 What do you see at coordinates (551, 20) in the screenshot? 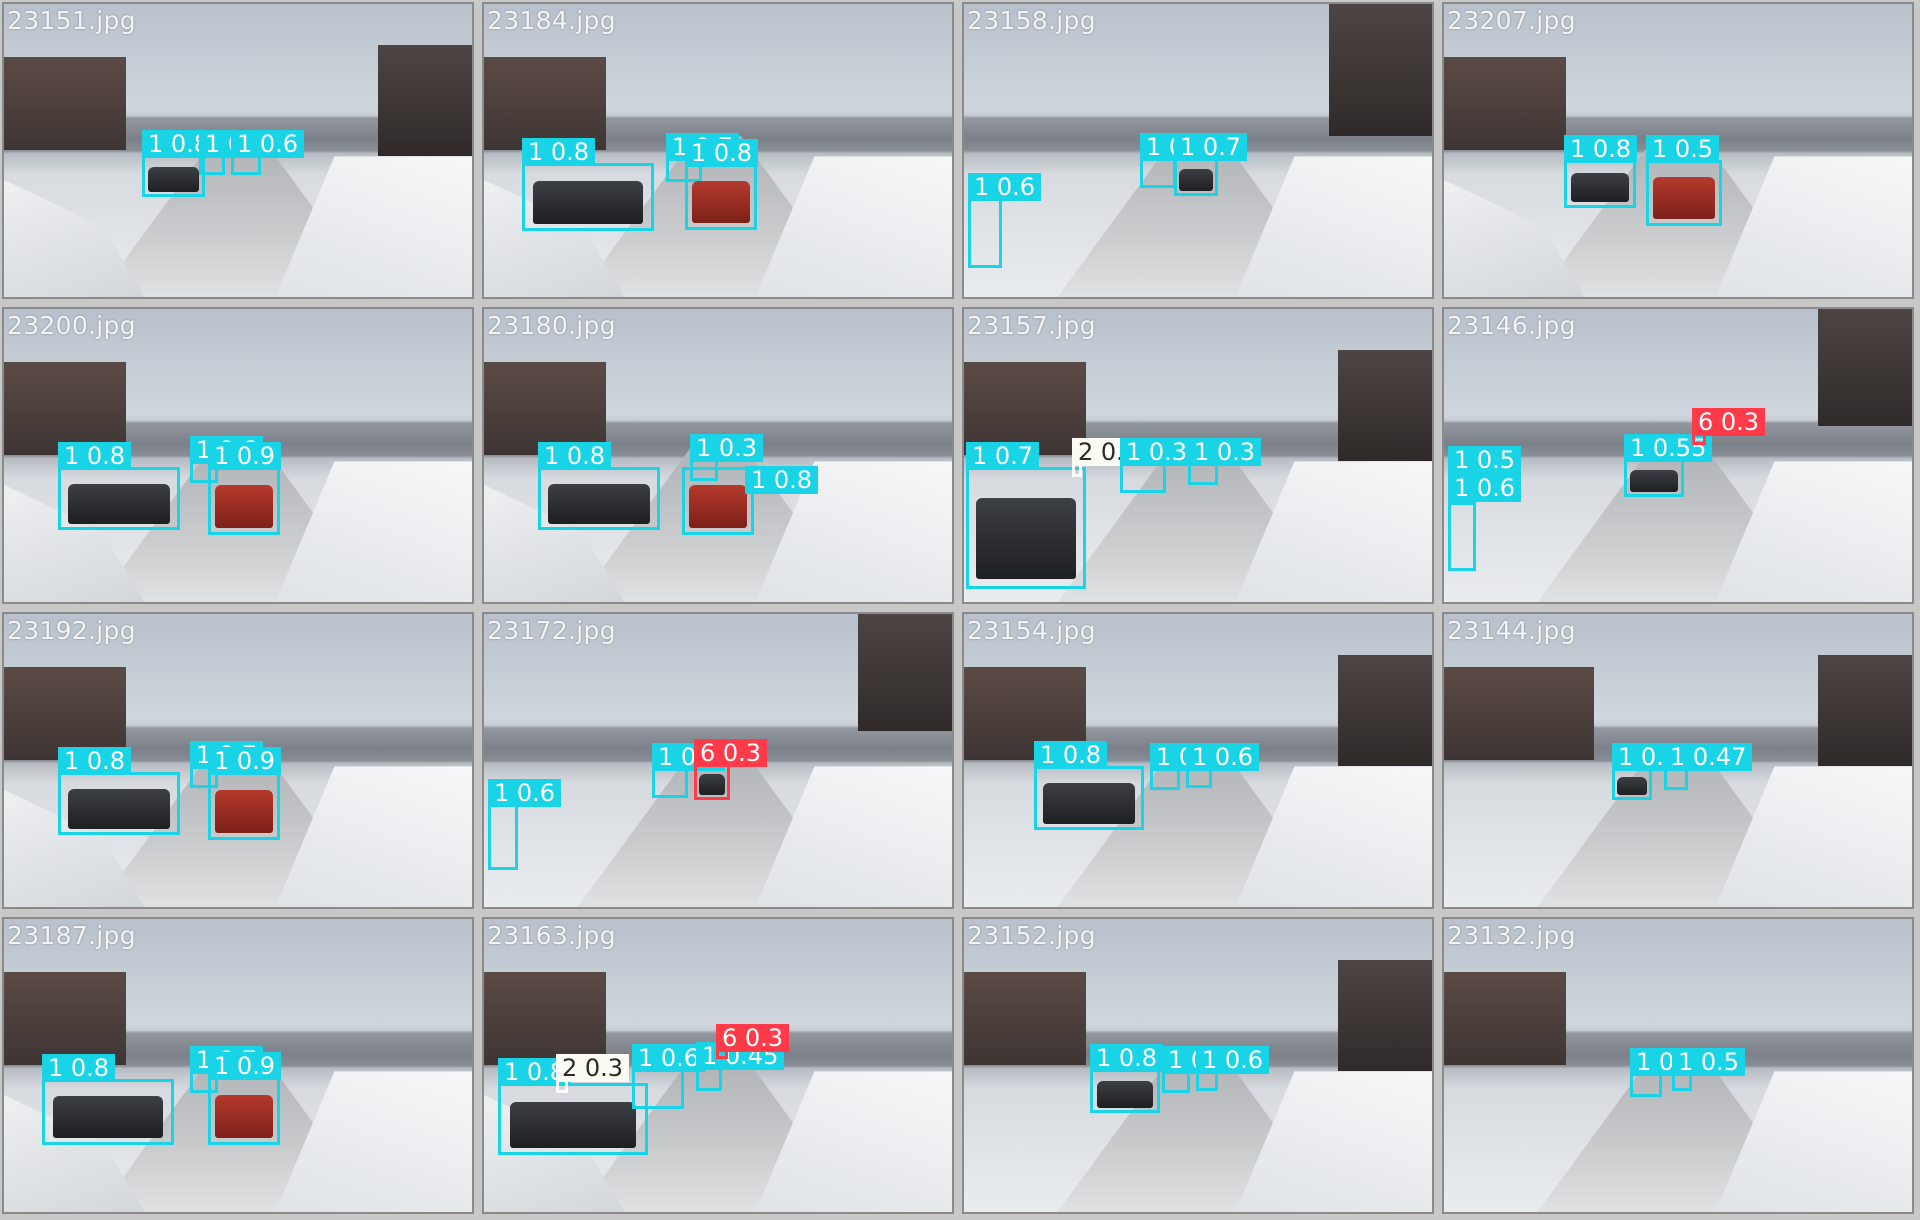
I see `image-filename: 23184.jpg` at bounding box center [551, 20].